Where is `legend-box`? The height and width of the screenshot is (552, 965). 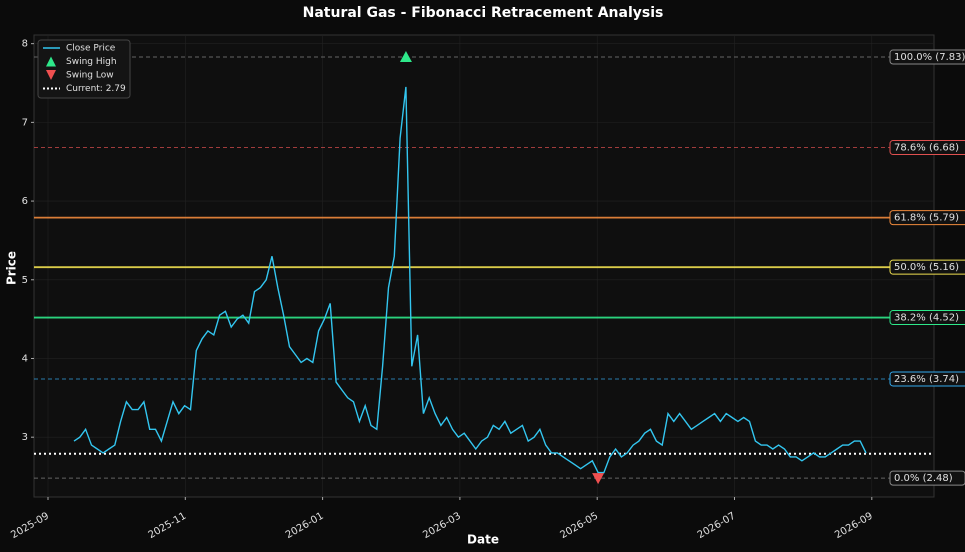 legend-box is located at coordinates (84, 69).